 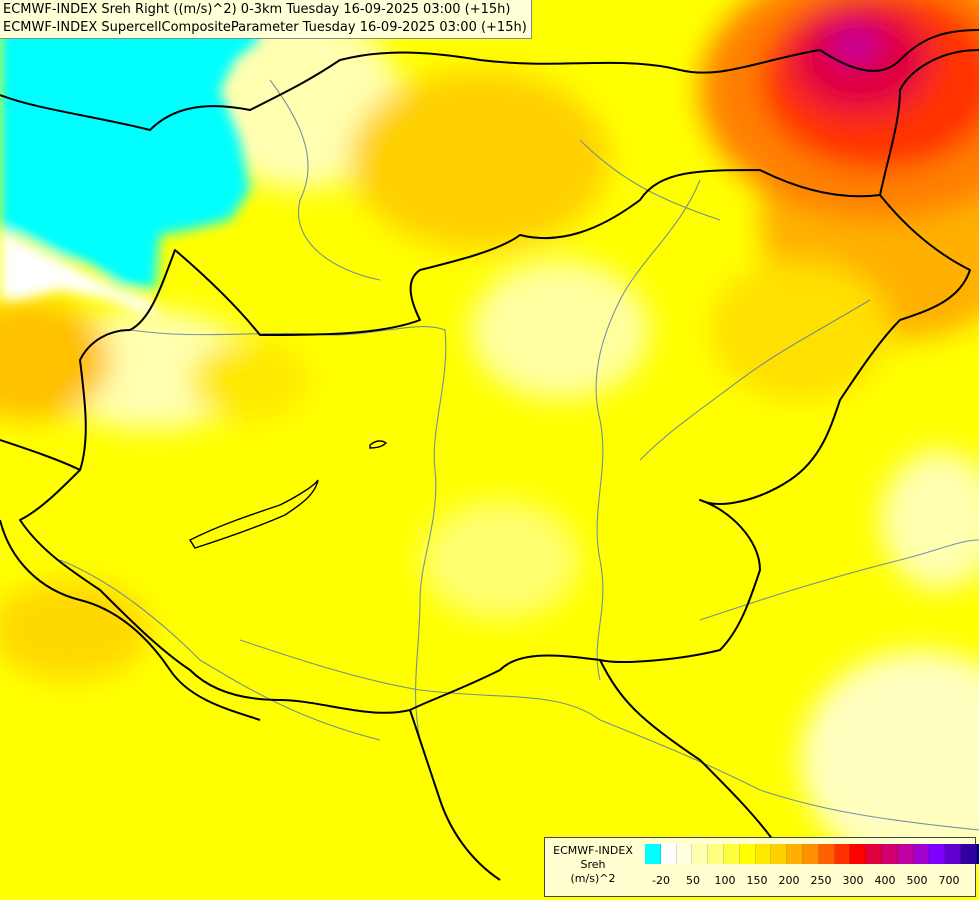 What do you see at coordinates (593, 878) in the screenshot?
I see `legend-units: (m/s)^2` at bounding box center [593, 878].